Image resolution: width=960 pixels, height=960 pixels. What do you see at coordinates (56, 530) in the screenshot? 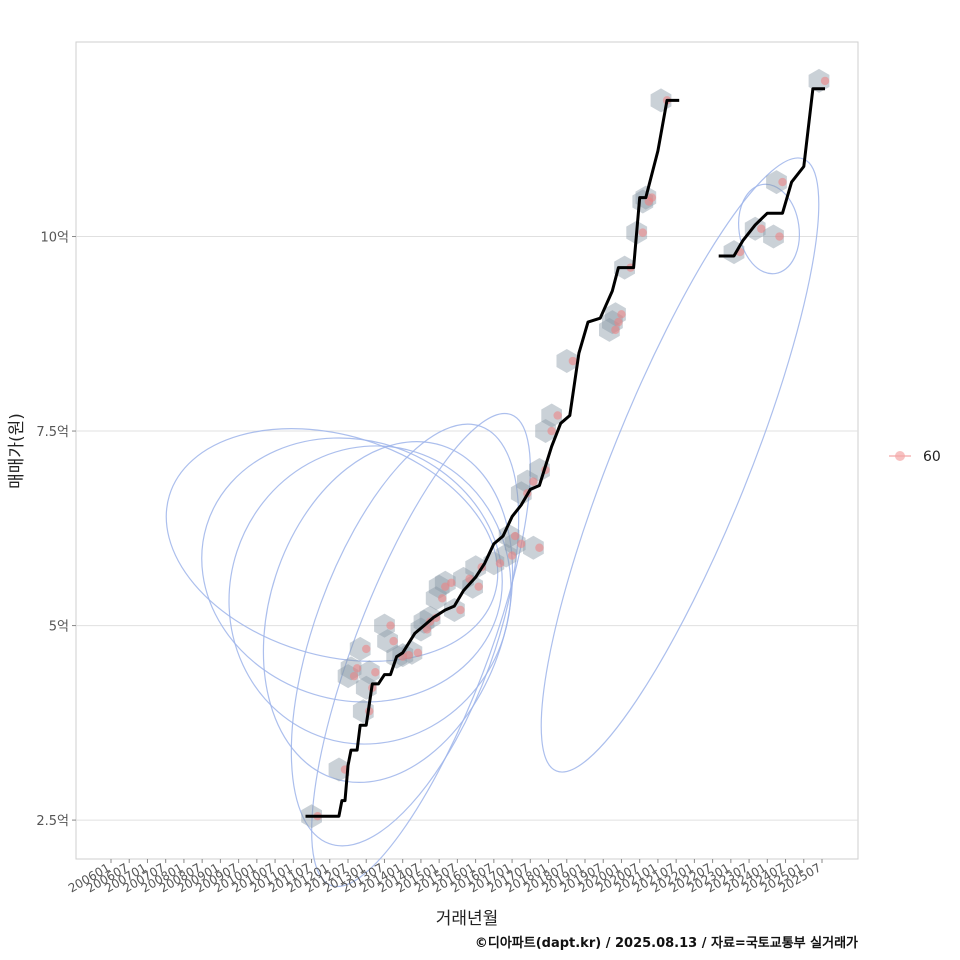
I see `y-axis: 2.5억 5억 7.5억 10억` at bounding box center [56, 530].